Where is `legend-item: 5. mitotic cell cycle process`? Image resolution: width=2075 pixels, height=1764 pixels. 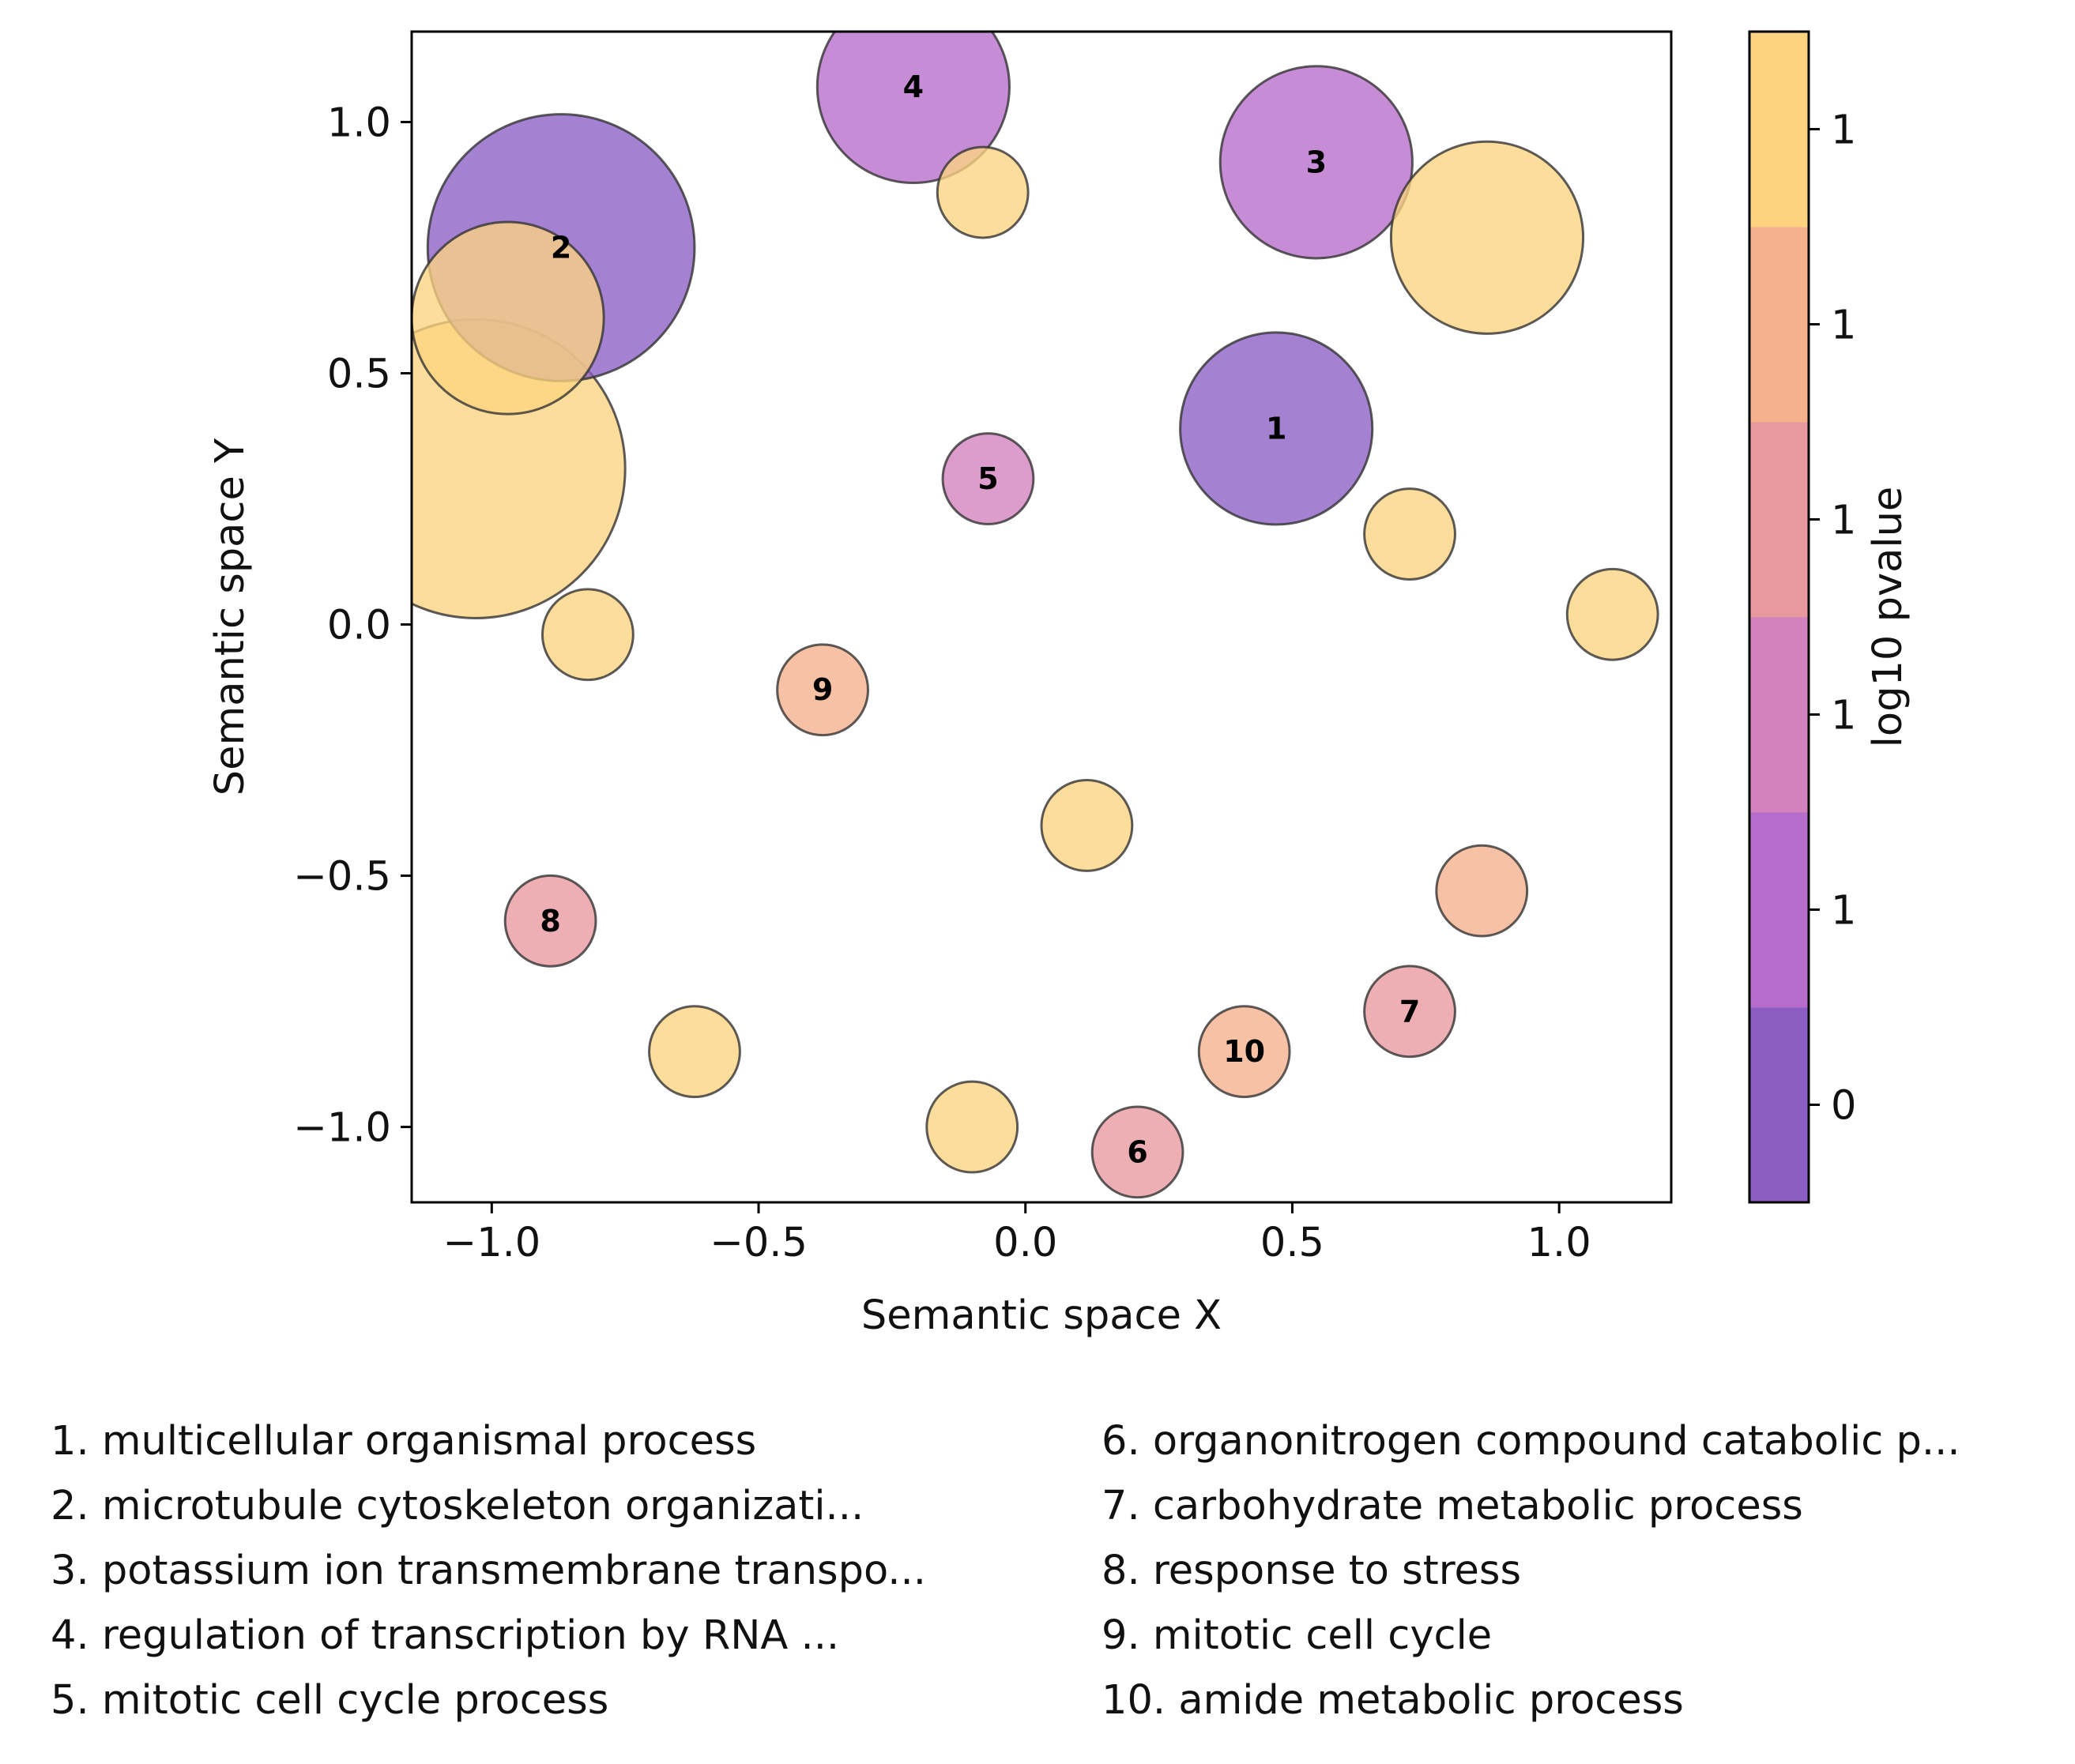
legend-item: 5. mitotic cell cycle process is located at coordinates (330, 1701).